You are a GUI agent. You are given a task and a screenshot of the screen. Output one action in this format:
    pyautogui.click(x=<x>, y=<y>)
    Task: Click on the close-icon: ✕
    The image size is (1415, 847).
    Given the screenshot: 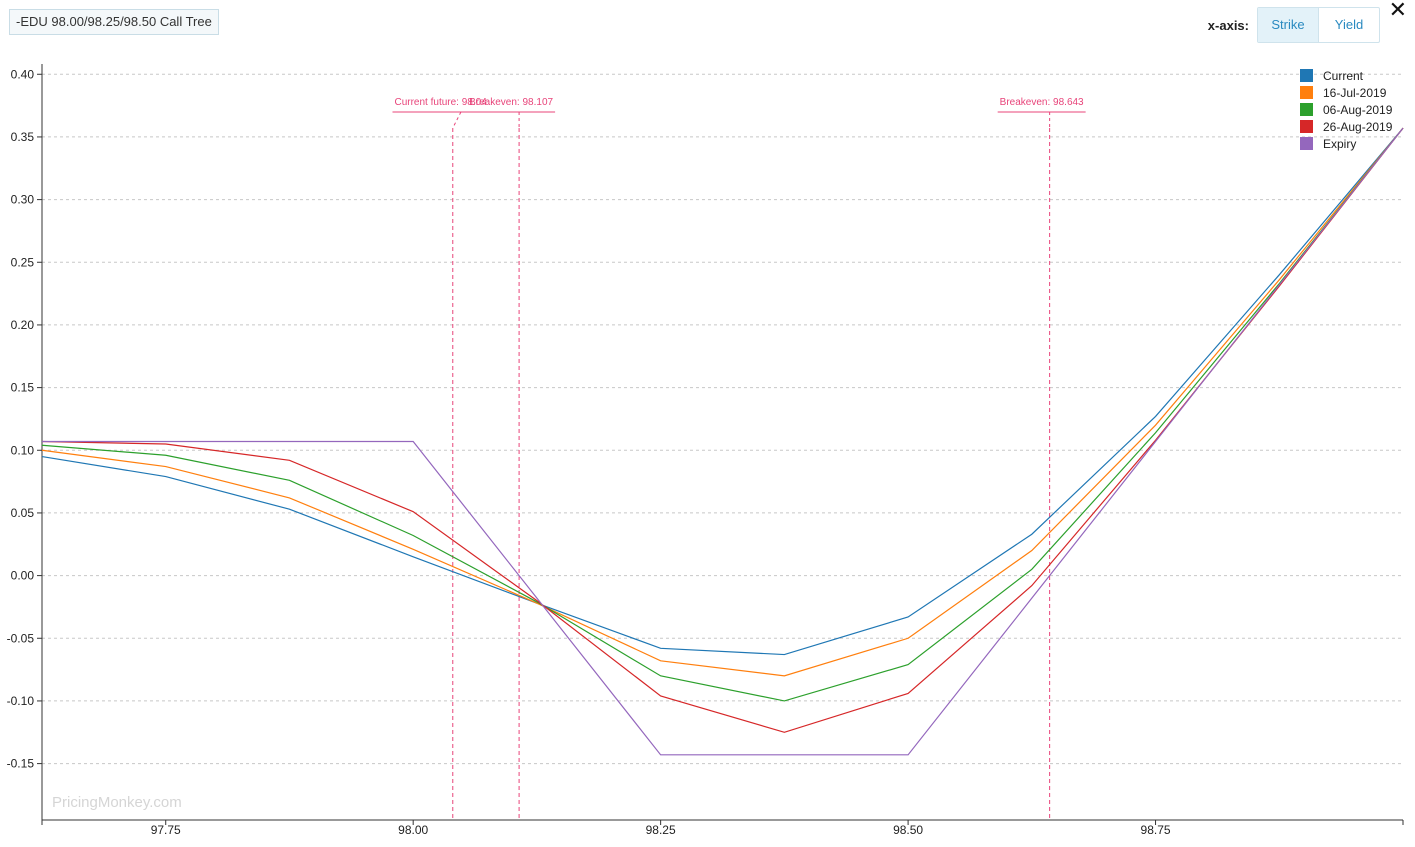 What is the action you would take?
    pyautogui.click(x=1397, y=11)
    